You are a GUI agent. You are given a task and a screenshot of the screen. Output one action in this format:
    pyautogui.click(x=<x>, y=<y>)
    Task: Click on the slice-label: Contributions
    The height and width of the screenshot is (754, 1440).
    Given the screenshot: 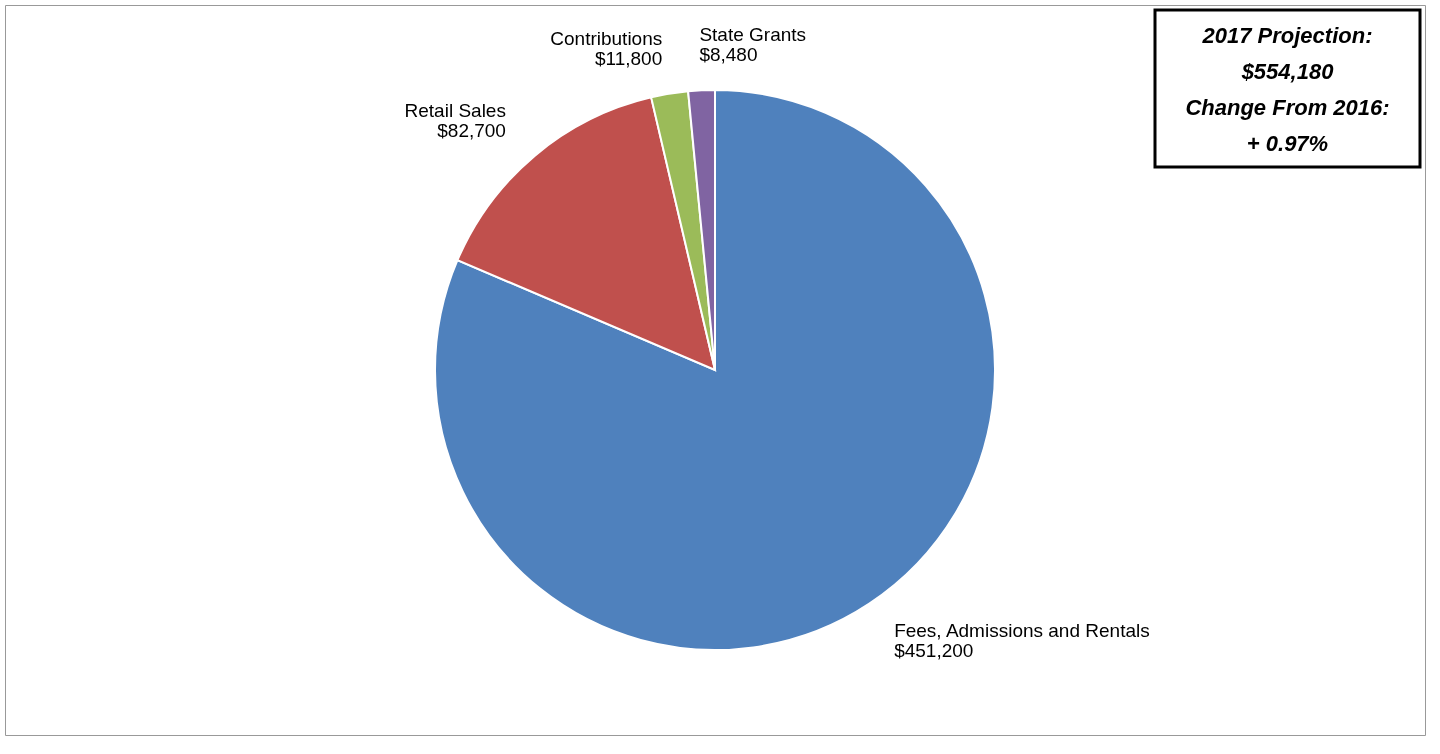 What is the action you would take?
    pyautogui.click(x=606, y=39)
    